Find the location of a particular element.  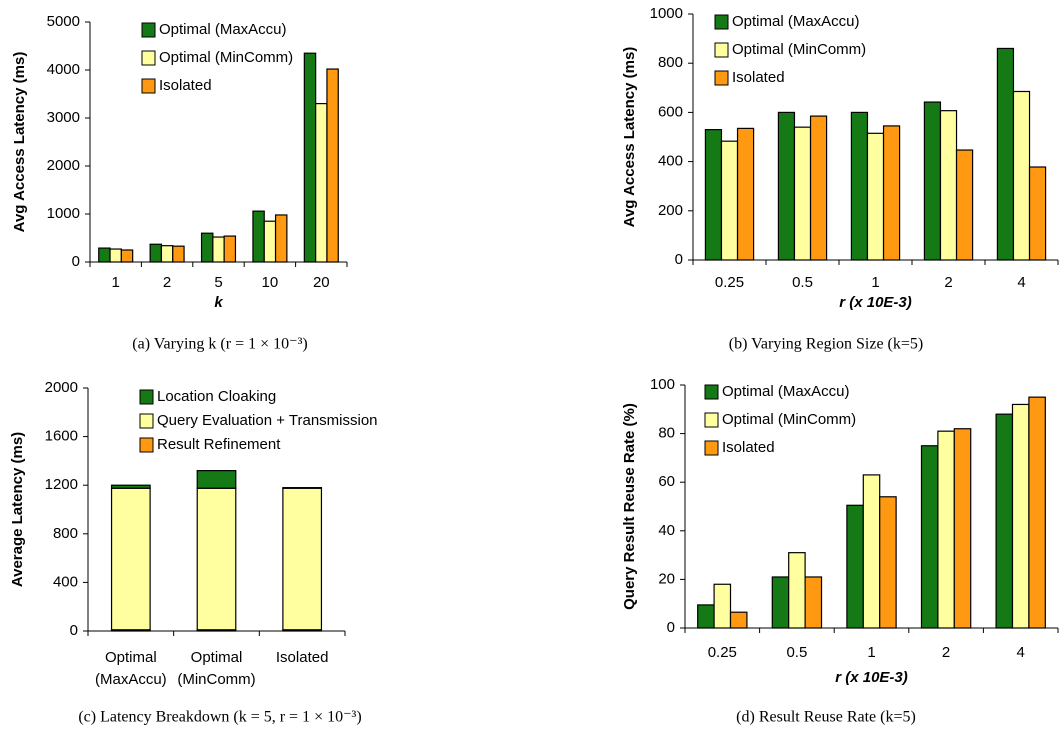

x-tick-label: Optimal is located at coordinates (131, 657).